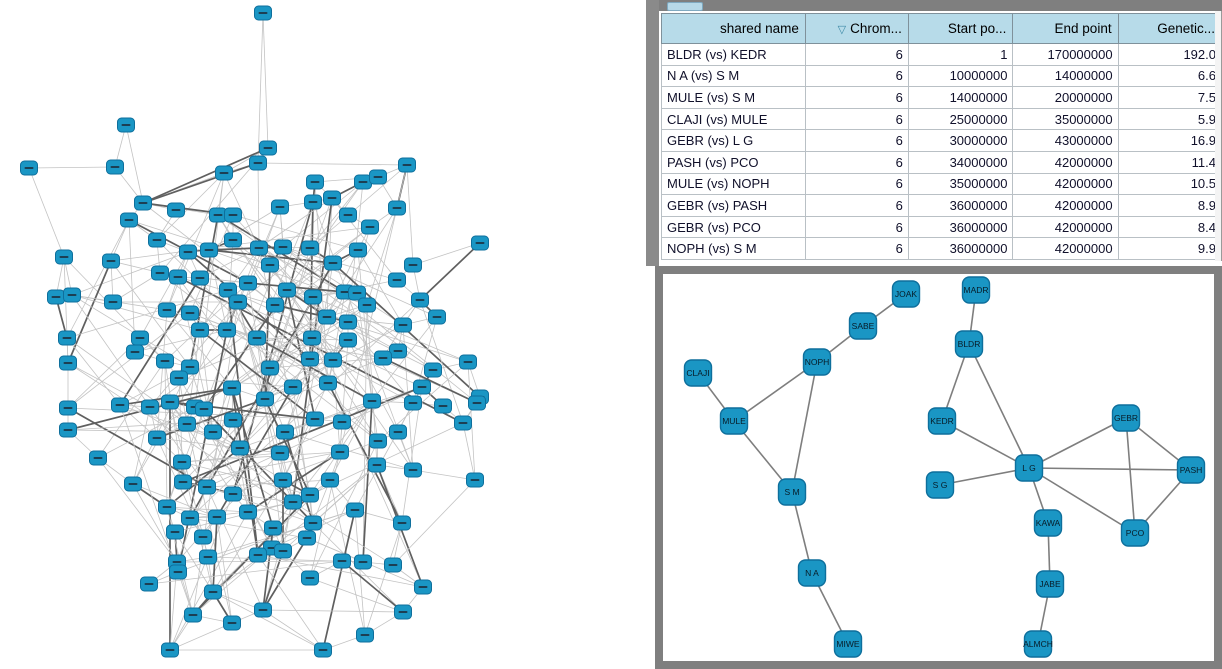  Describe the element at coordinates (941, 140) in the screenshot. I see `table-row: GEBR (vs) L G 6 30000000 43000000 16.9` at that location.